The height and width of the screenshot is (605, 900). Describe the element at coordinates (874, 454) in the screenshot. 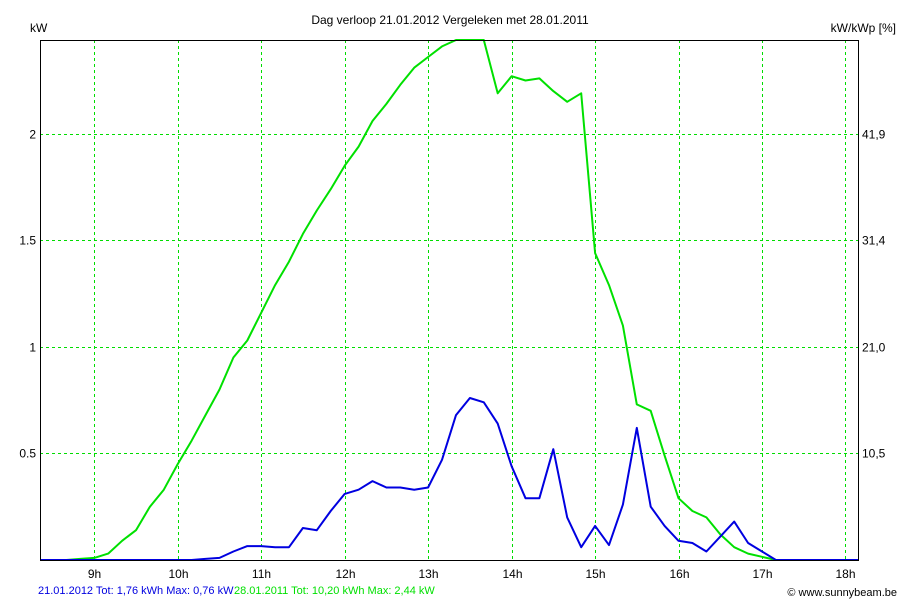

I see `y2-tick-label: 10,5` at that location.